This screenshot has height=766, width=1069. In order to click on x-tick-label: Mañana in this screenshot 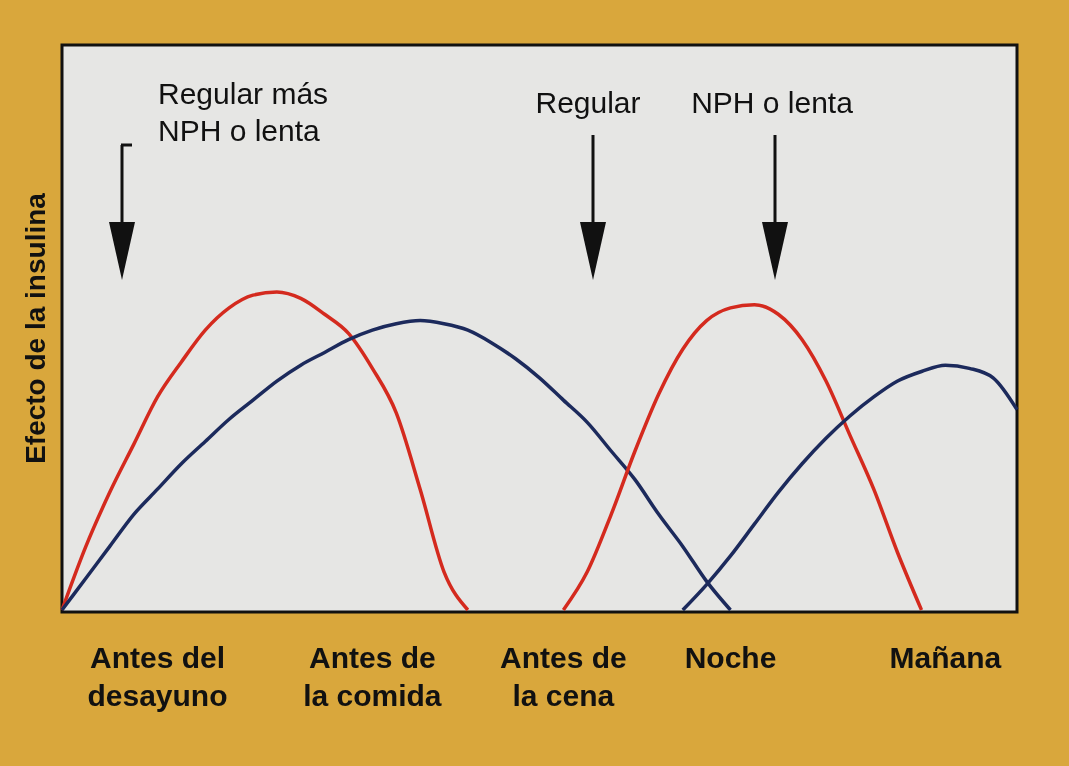, I will do `click(945, 657)`.